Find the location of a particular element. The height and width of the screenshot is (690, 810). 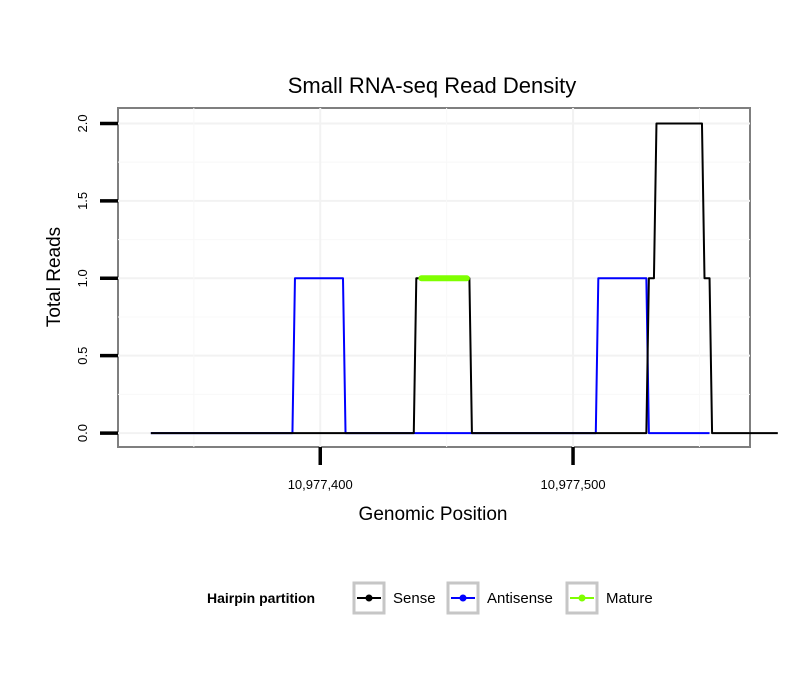

legend-item-antisense: Antisense is located at coordinates (499, 598).